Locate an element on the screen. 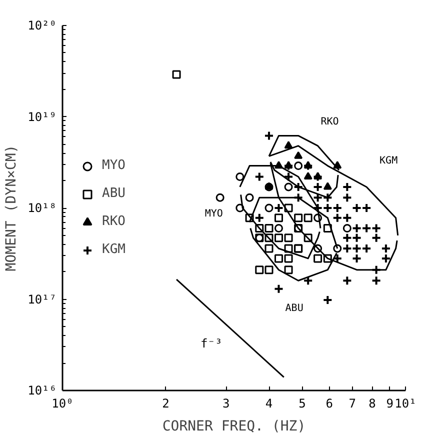 The image size is (445, 437). x-tick-label: 4 is located at coordinates (269, 403).